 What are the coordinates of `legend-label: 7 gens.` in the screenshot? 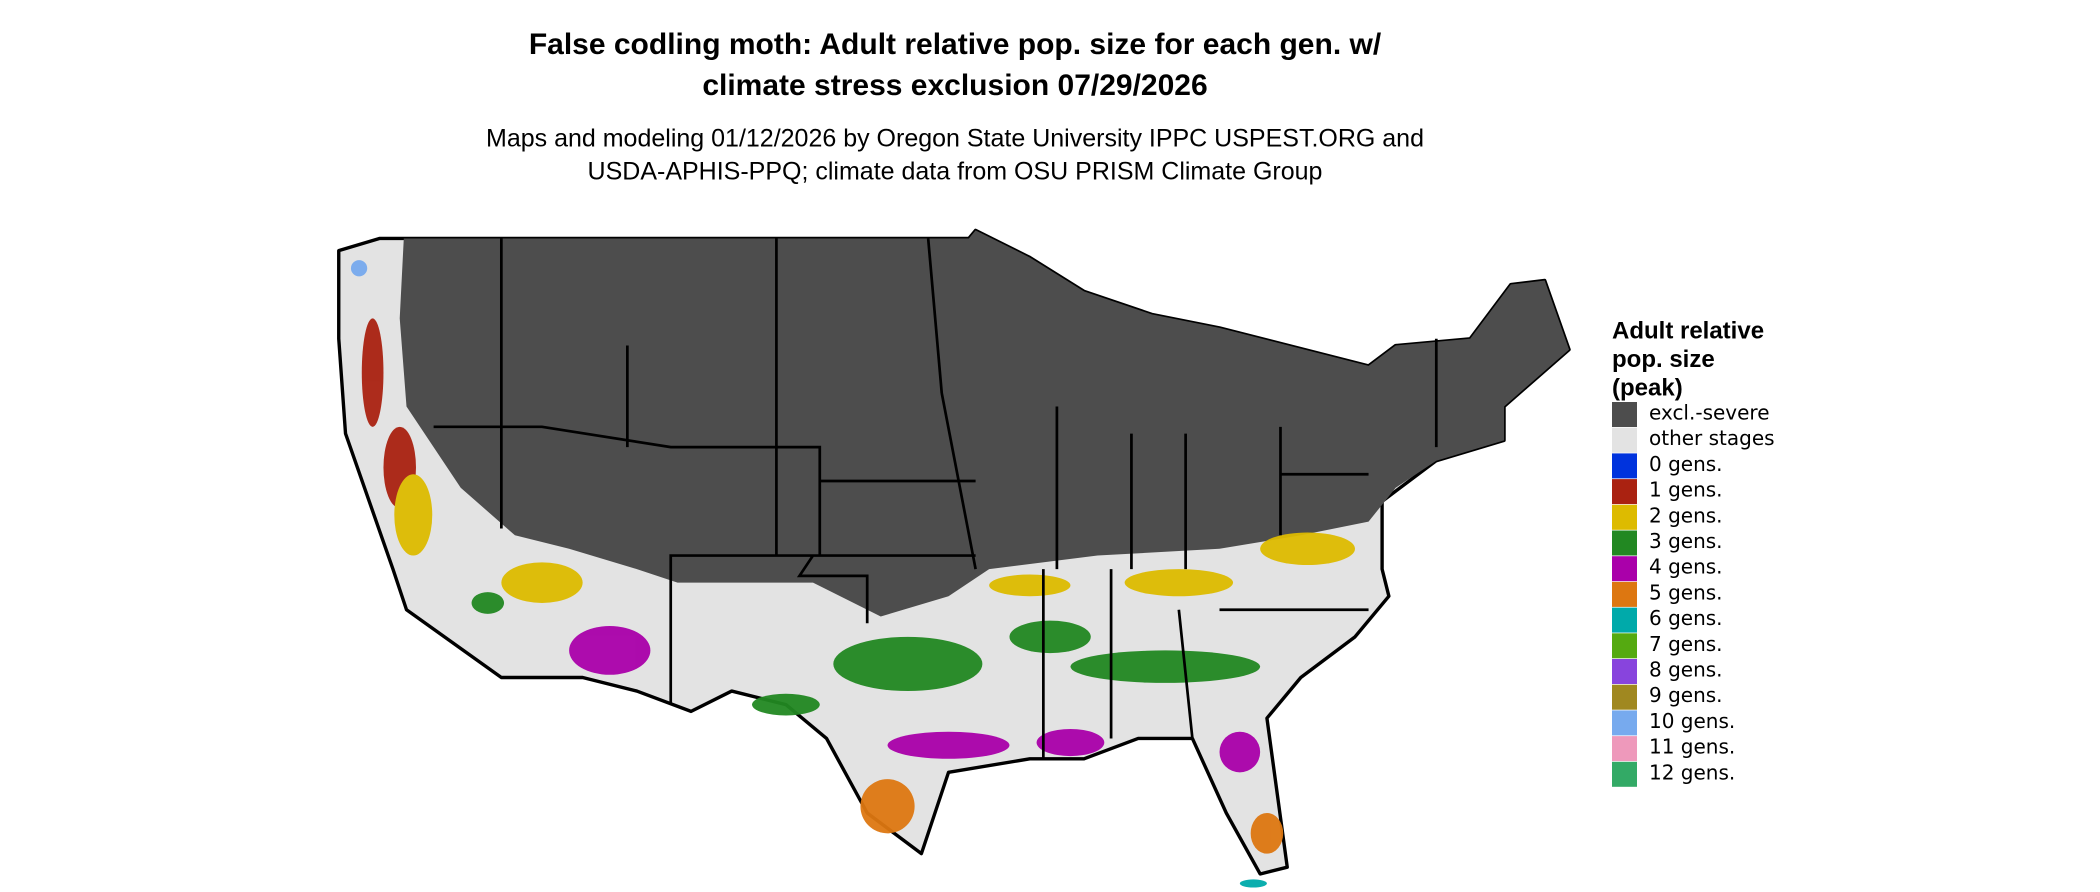 It's located at (1686, 644).